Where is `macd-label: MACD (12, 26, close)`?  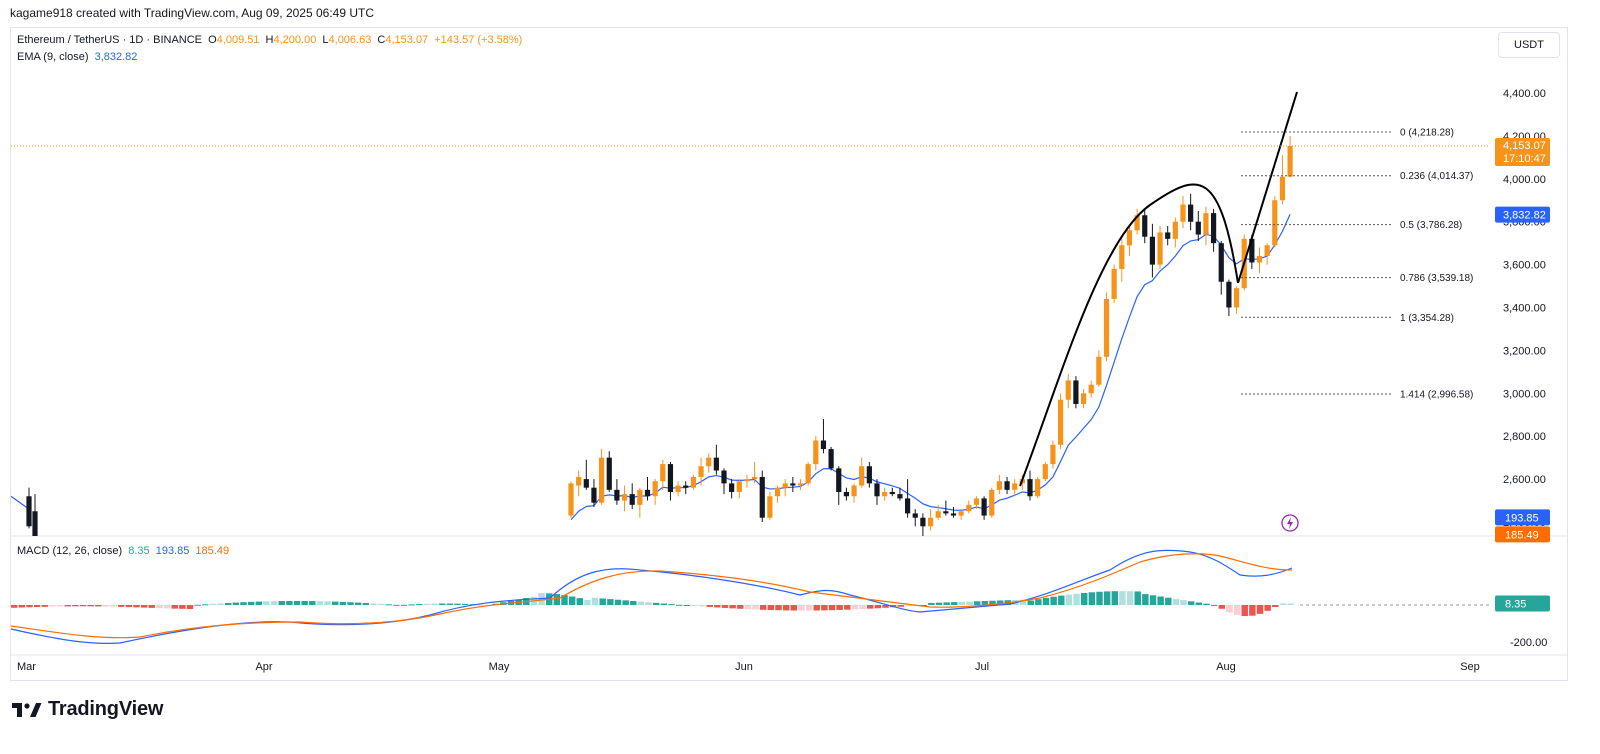
macd-label: MACD (12, 26, close) is located at coordinates (70, 551).